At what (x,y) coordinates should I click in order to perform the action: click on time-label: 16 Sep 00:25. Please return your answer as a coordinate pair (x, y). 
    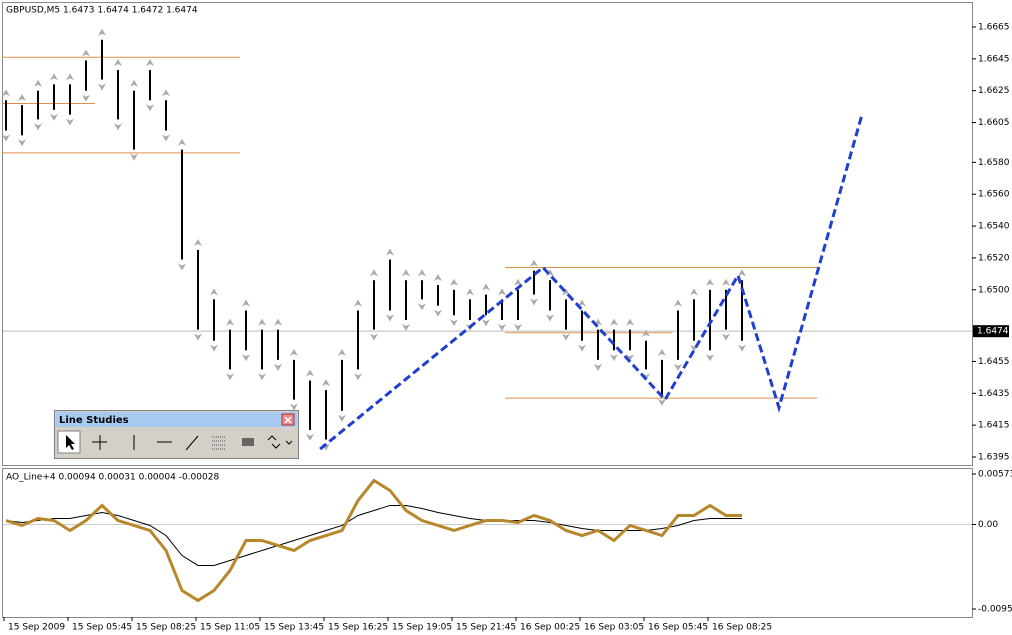
    Looking at the image, I should click on (550, 628).